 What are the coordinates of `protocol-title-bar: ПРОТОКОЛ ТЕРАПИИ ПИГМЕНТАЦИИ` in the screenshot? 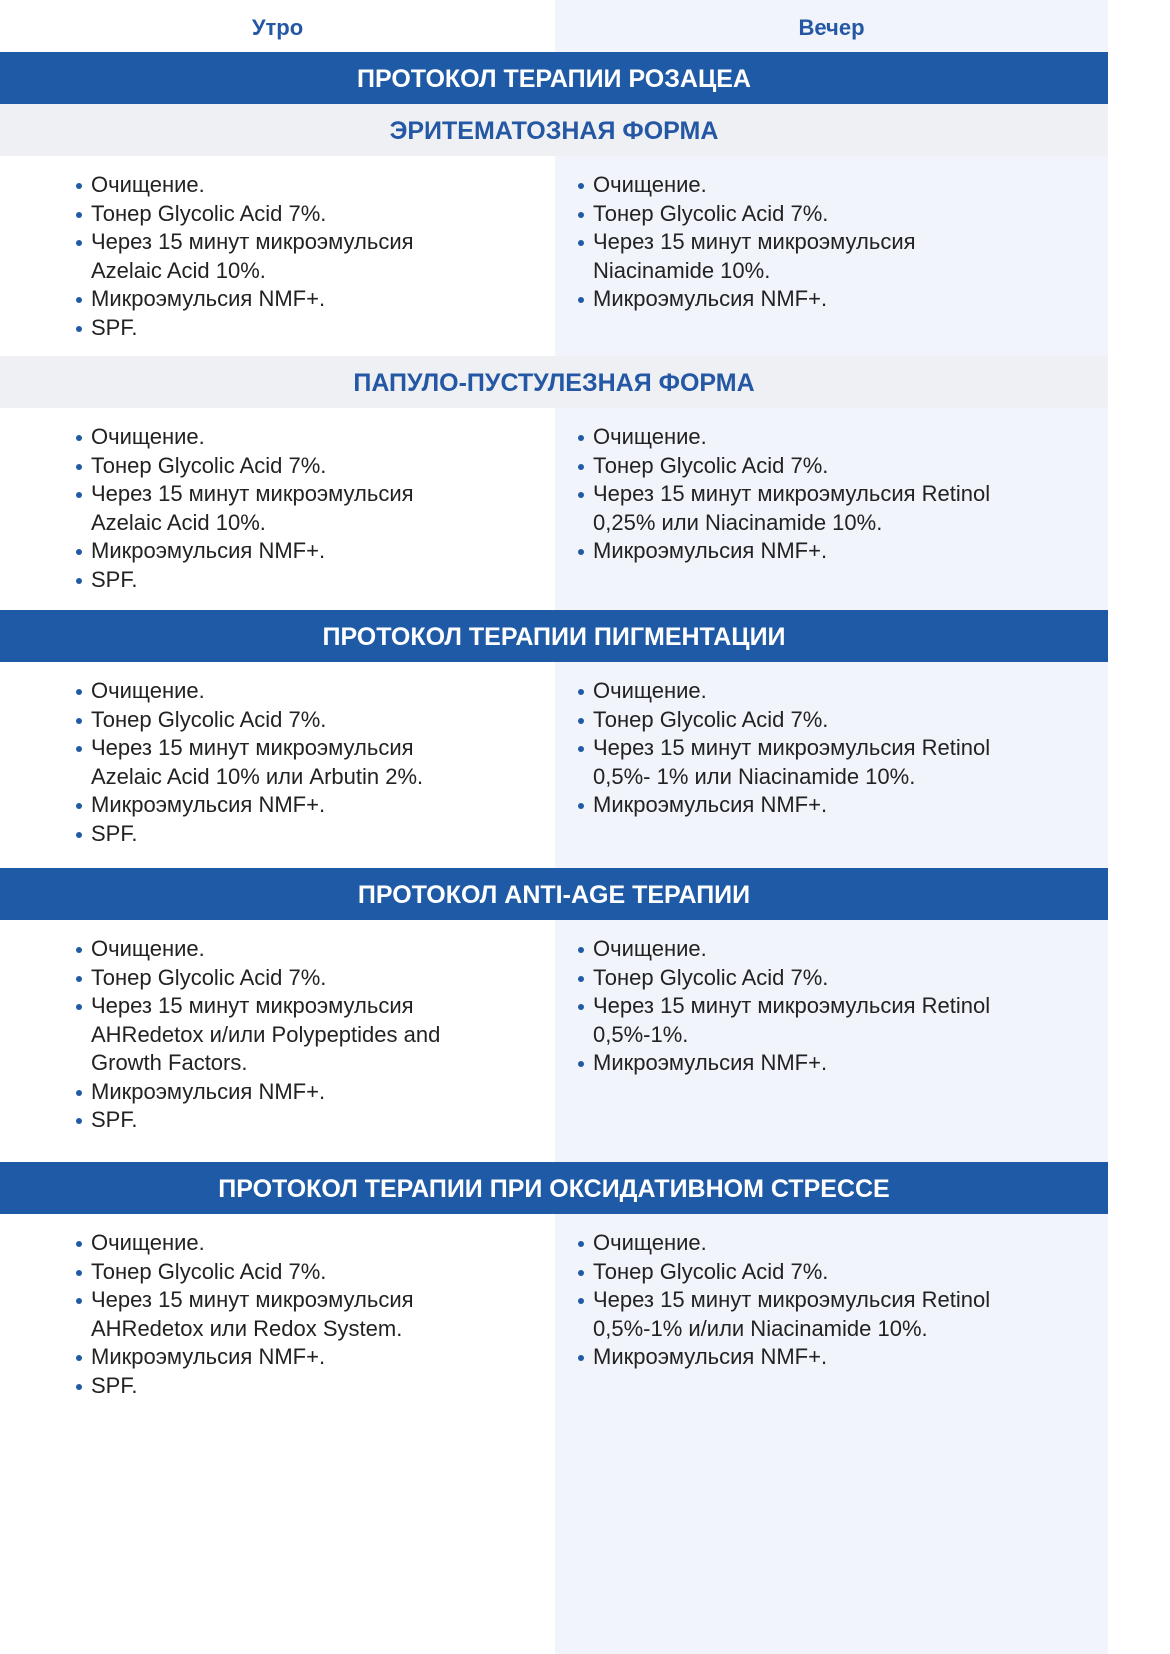 It's located at (554, 636).